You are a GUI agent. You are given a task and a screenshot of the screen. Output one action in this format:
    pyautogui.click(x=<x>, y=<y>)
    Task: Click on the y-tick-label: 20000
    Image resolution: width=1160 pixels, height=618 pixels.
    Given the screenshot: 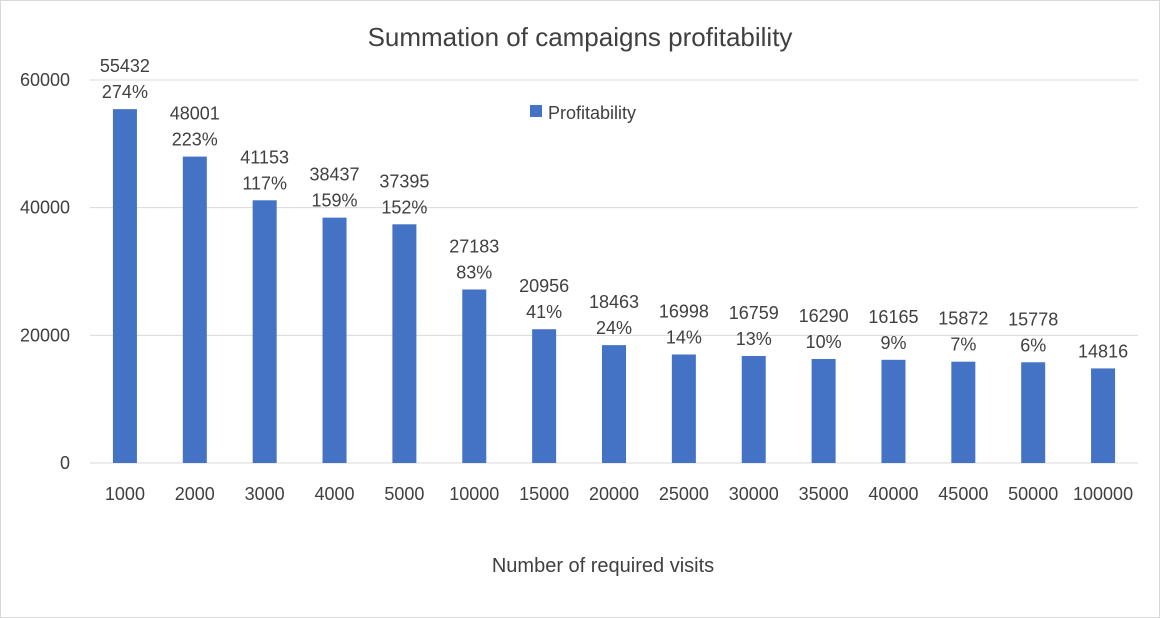 What is the action you would take?
    pyautogui.click(x=45, y=335)
    